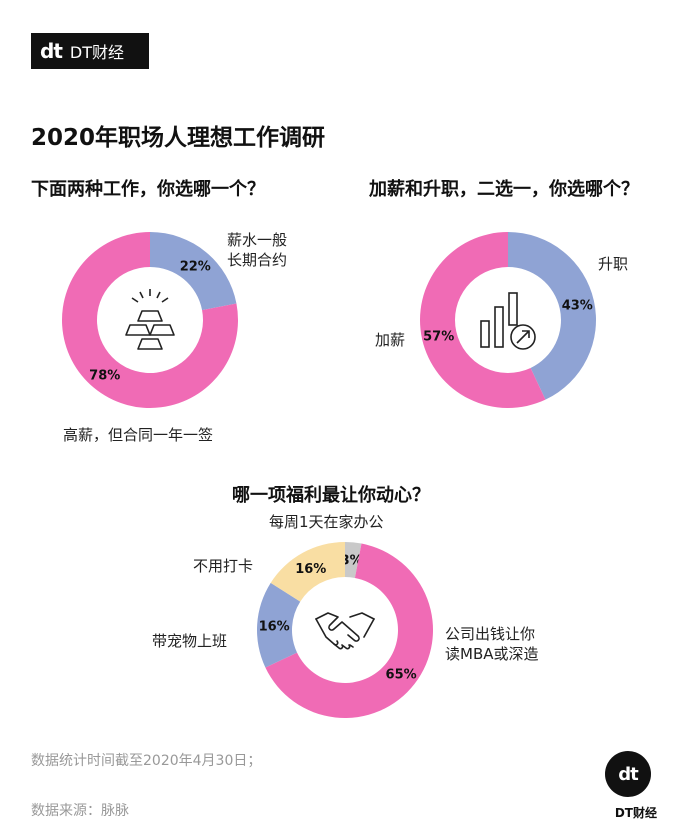 The width and height of the screenshot is (690, 835). Describe the element at coordinates (613, 264) in the screenshot. I see `q2-label-promotion: 升职` at that location.